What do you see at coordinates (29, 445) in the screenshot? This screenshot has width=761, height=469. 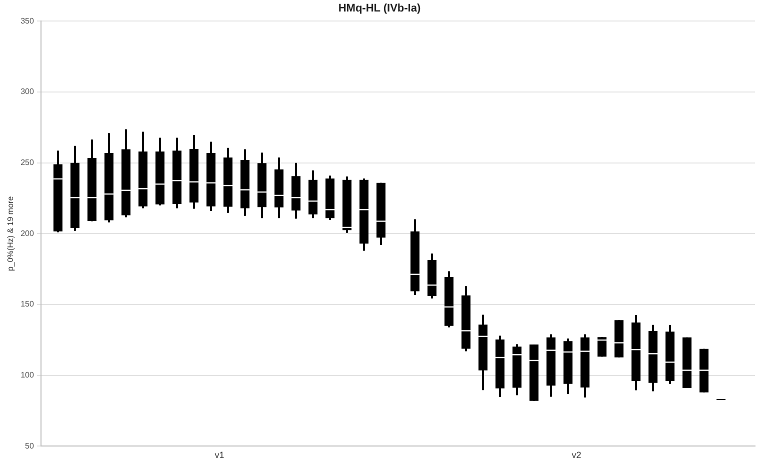 I see `y-tick-label: 50` at bounding box center [29, 445].